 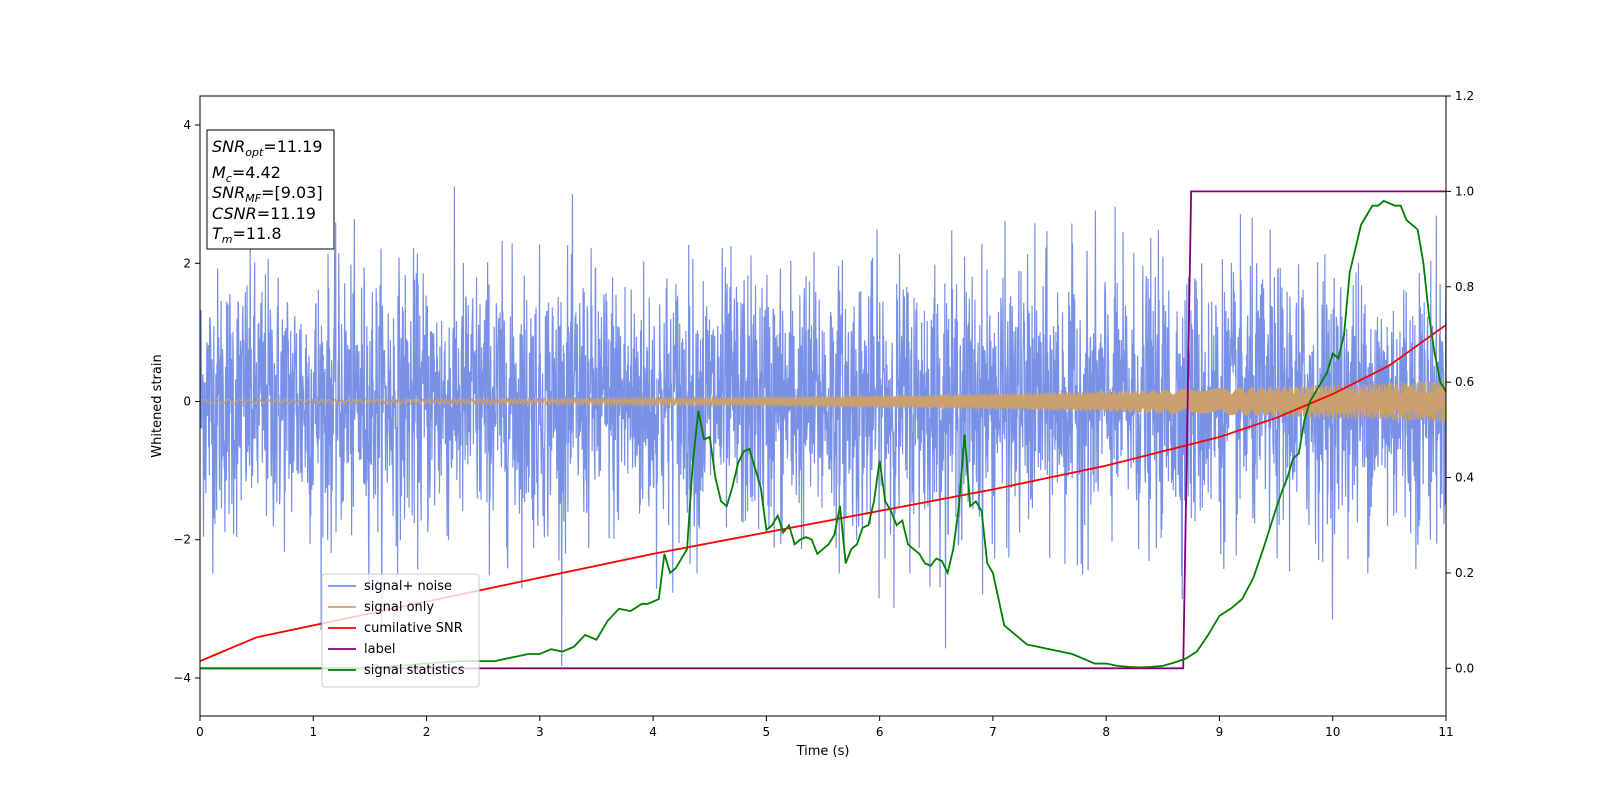 What do you see at coordinates (200, 732) in the screenshot?
I see `x-tick-label: 0` at bounding box center [200, 732].